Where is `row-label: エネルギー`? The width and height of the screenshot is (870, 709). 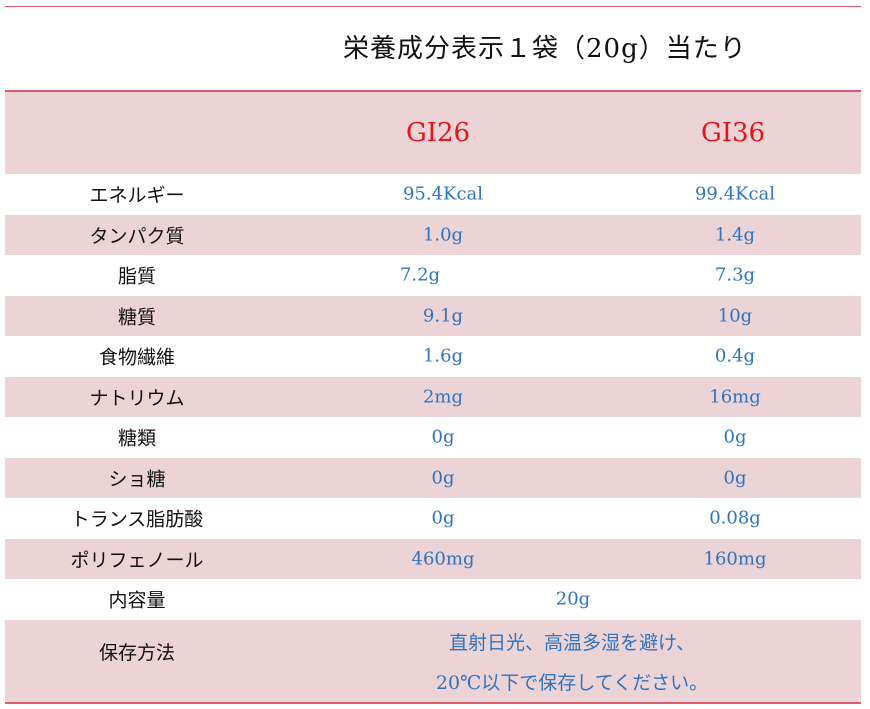 row-label: エネルギー is located at coordinates (137, 195).